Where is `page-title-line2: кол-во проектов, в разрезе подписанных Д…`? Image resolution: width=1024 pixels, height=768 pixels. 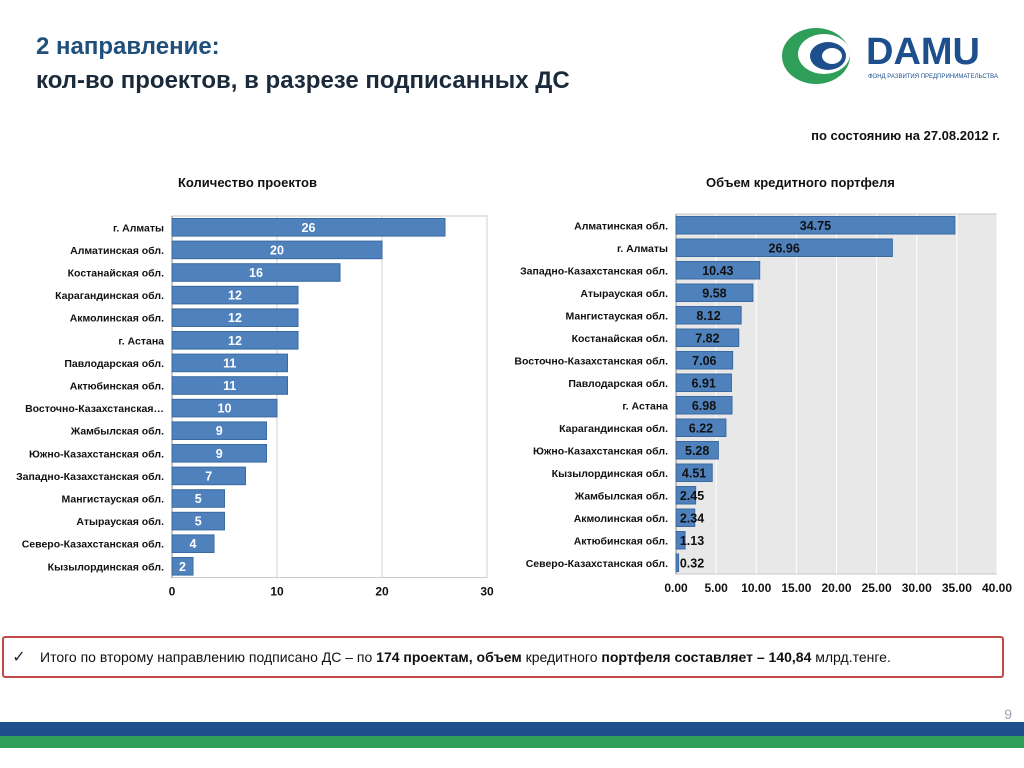 page-title-line2: кол-во проектов, в разрезе подписанных Д… is located at coordinates (303, 80).